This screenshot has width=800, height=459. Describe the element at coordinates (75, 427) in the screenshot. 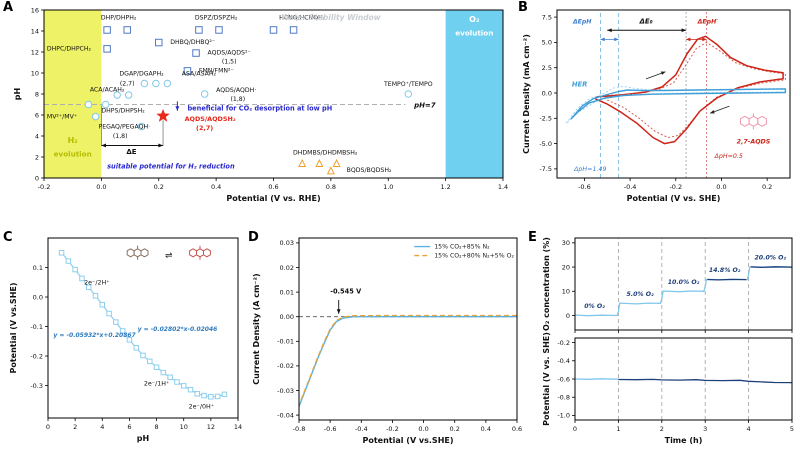

I see `svg-text: 2` at that location.